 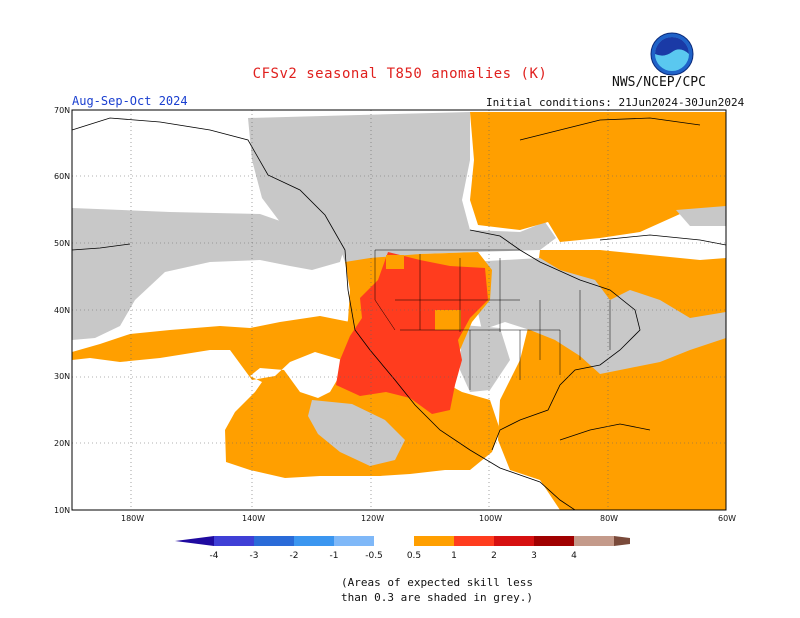 I want to click on colorbar-arrow-right, so click(x=622, y=541).